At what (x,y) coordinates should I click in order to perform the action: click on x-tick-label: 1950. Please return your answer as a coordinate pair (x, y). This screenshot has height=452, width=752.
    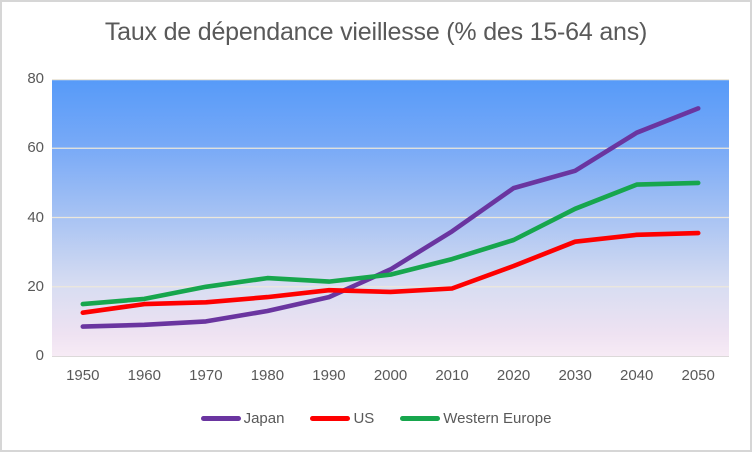
    Looking at the image, I should click on (83, 375).